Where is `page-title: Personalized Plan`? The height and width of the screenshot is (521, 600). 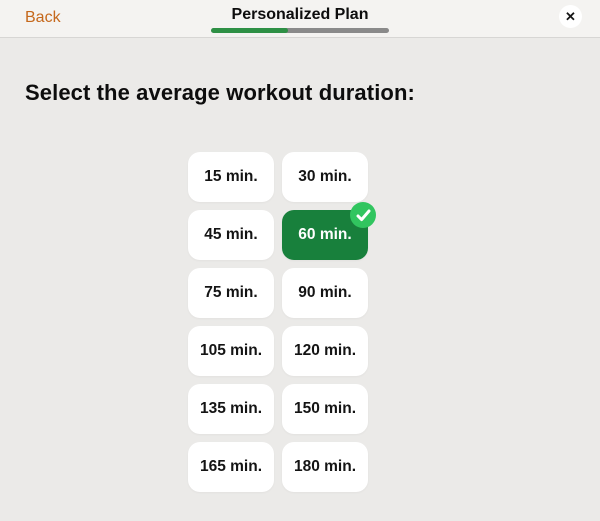 page-title: Personalized Plan is located at coordinates (300, 14).